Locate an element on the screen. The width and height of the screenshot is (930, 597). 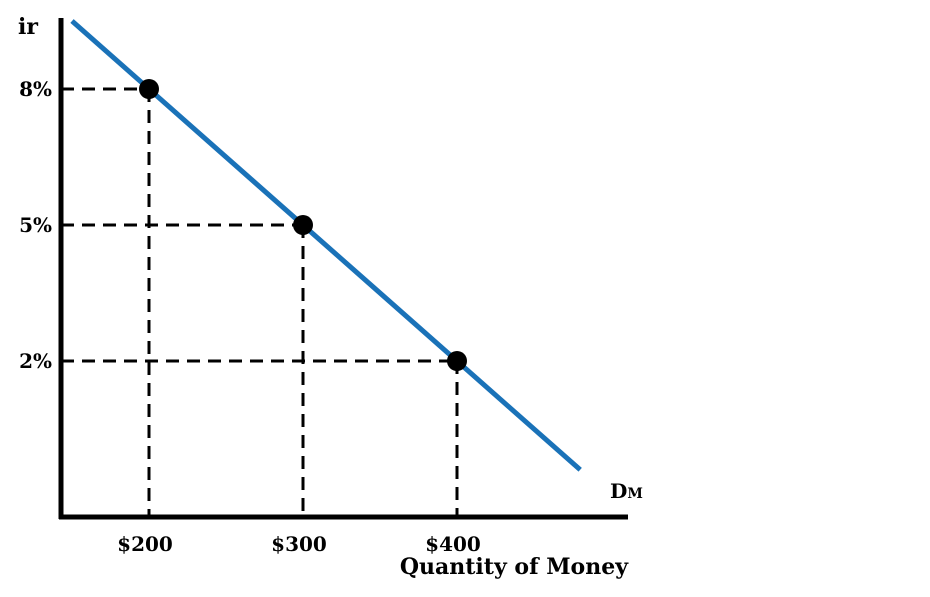
x-tick-label-2: $400 is located at coordinates (453, 544).